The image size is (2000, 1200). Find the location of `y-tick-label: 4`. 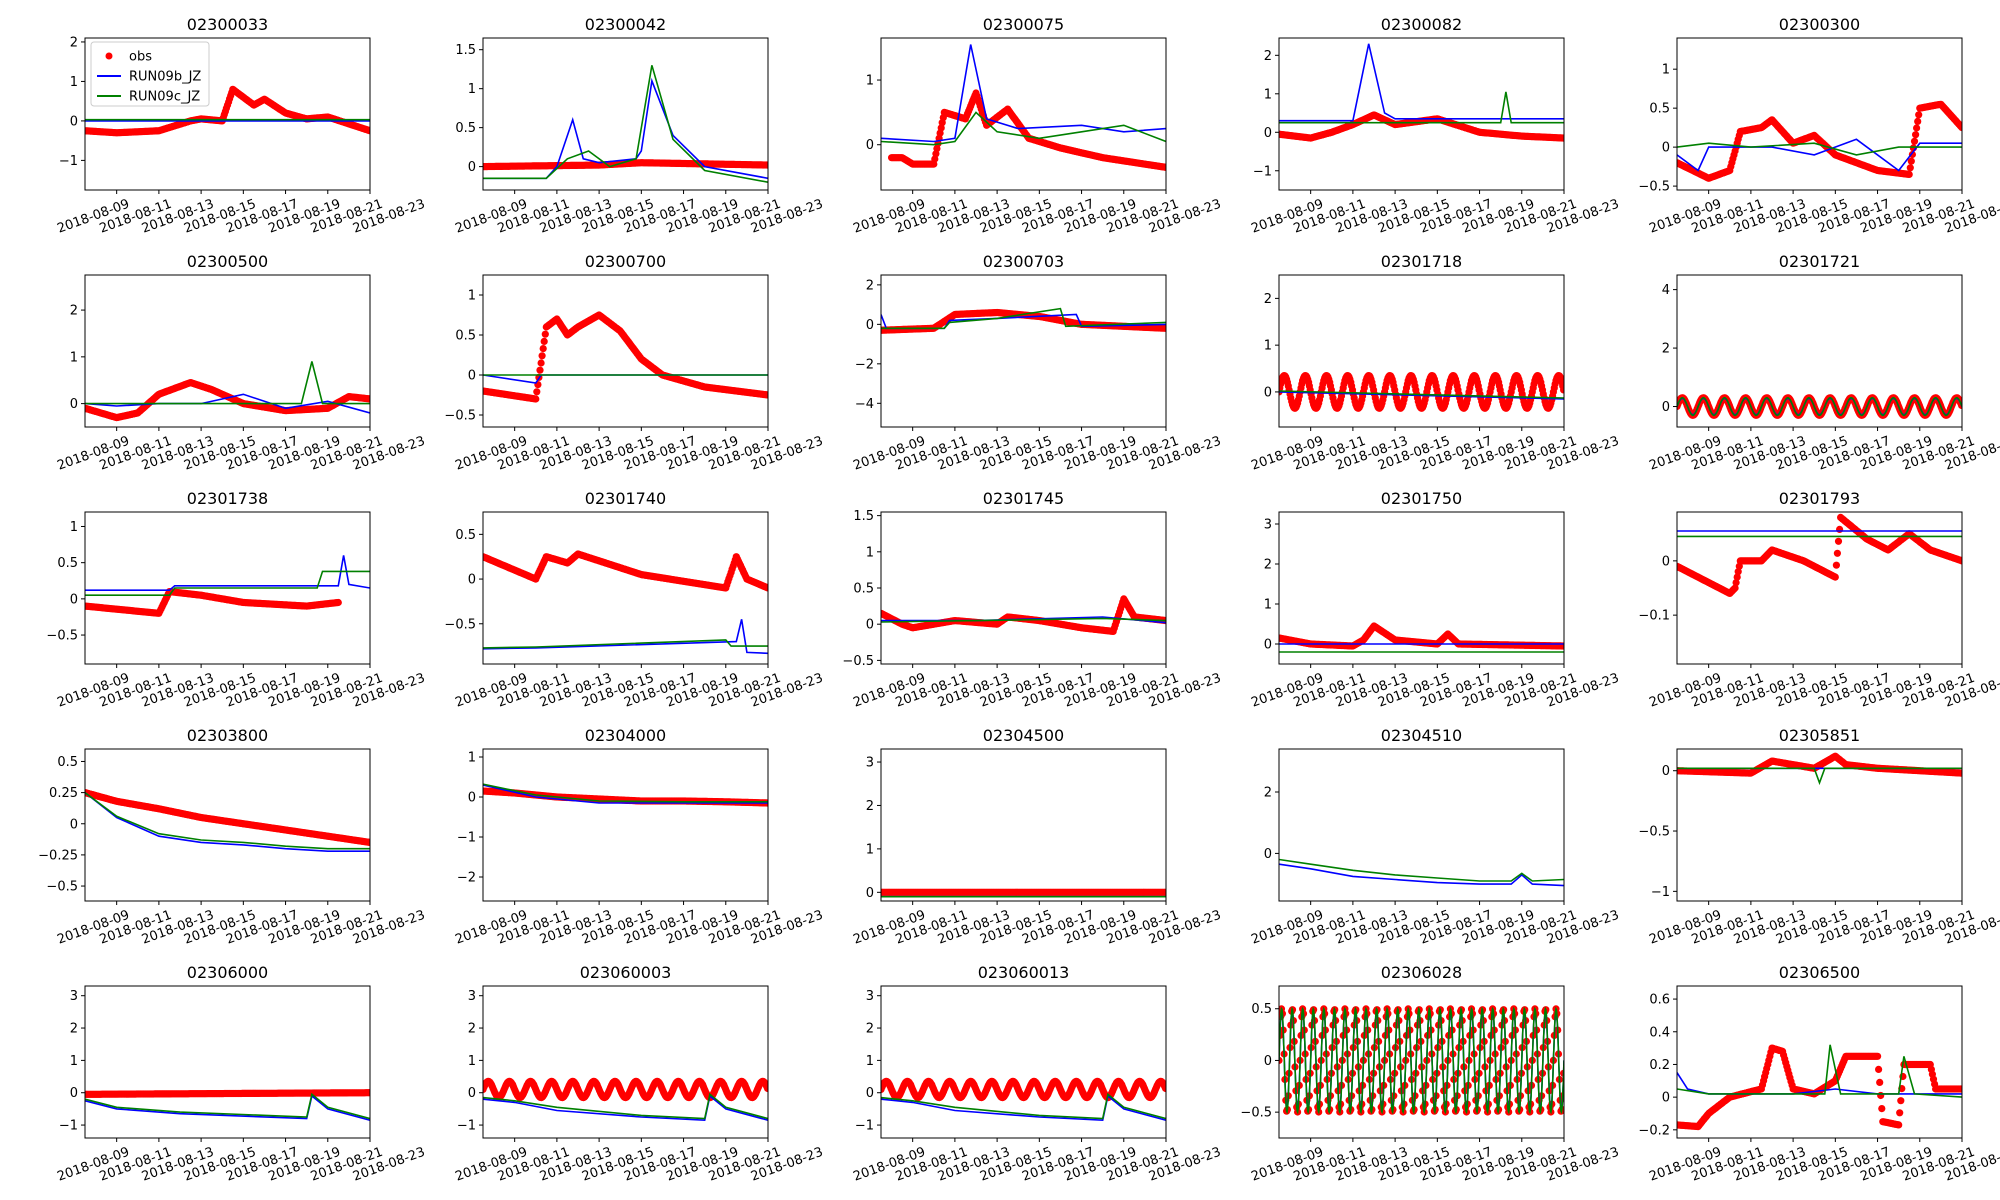

y-tick-label: 4 is located at coordinates (1666, 290).